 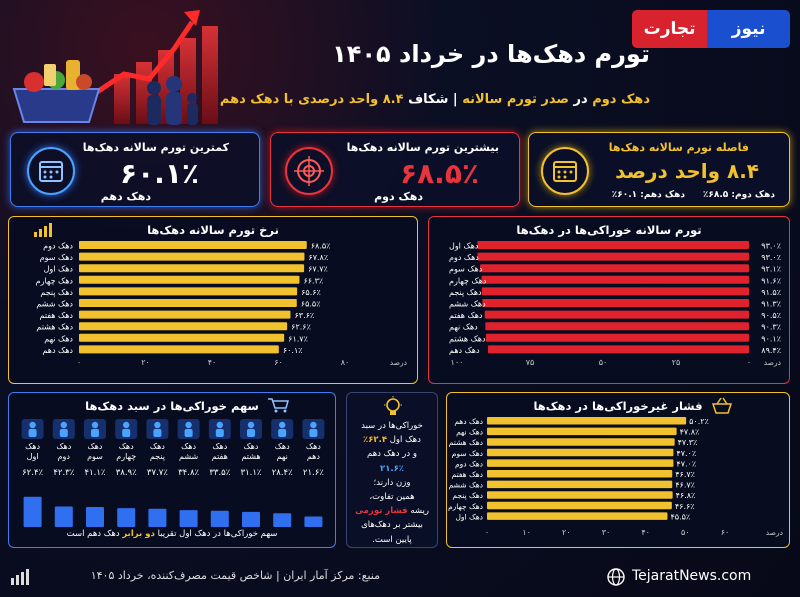 I want to click on column-value-label: ۳۴.۸٪, so click(x=188, y=473).